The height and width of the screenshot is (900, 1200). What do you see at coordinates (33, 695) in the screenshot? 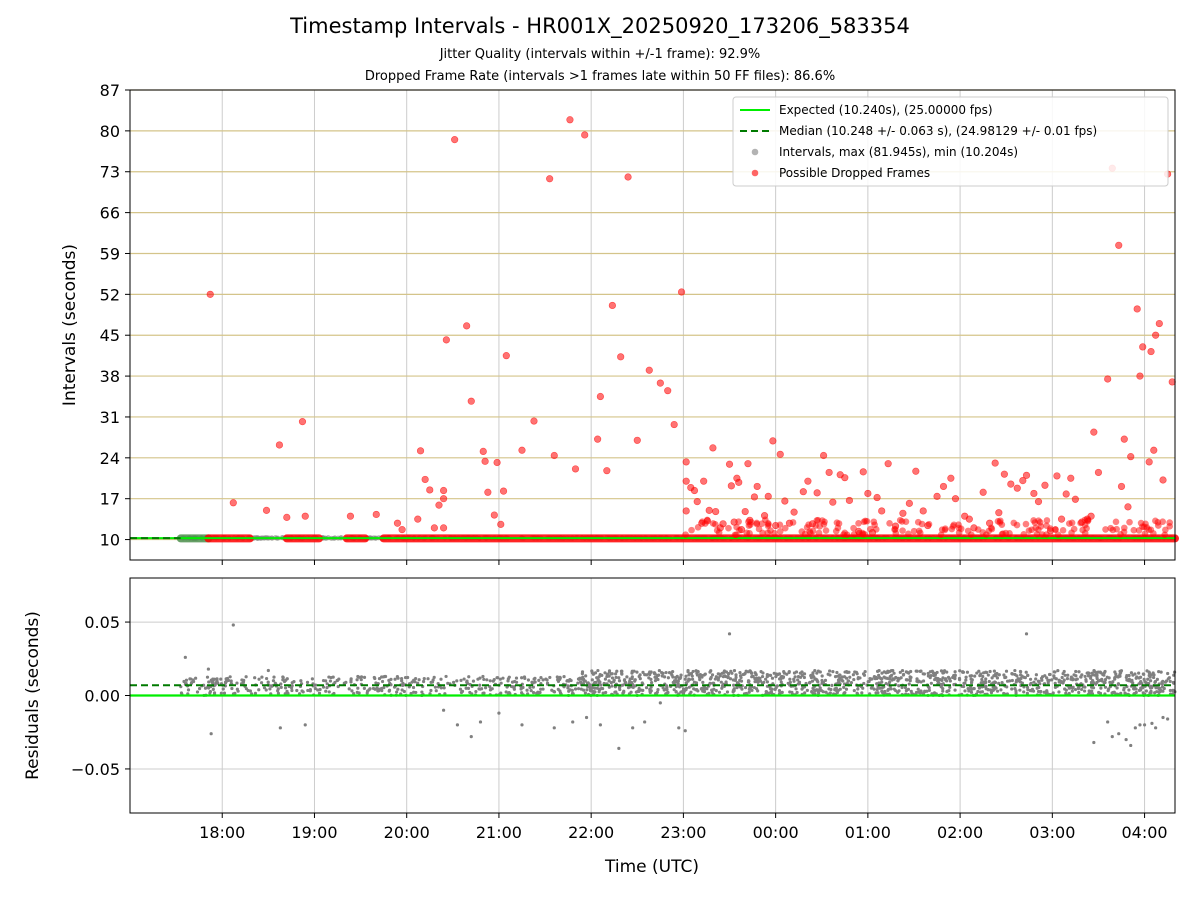
I see `y-axis-label-residuals: Residuals (seconds)` at bounding box center [33, 695].